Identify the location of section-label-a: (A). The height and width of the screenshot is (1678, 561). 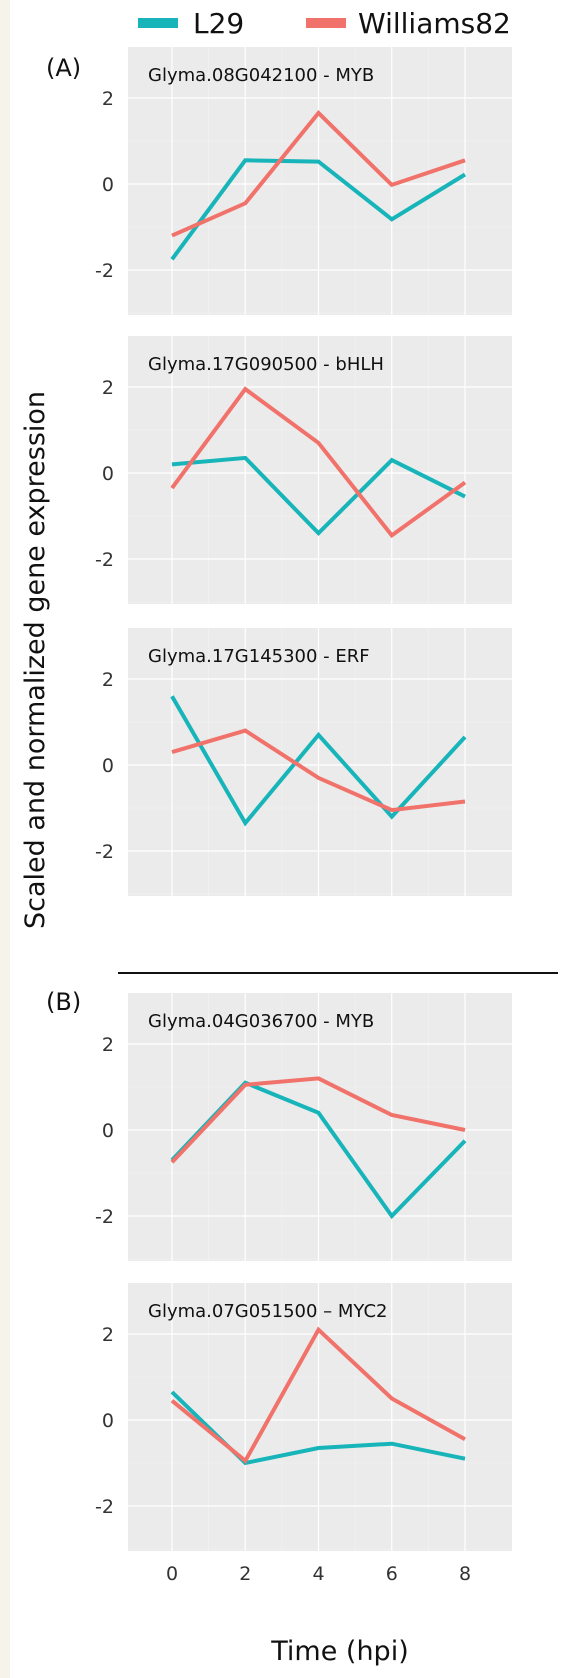
(63, 68).